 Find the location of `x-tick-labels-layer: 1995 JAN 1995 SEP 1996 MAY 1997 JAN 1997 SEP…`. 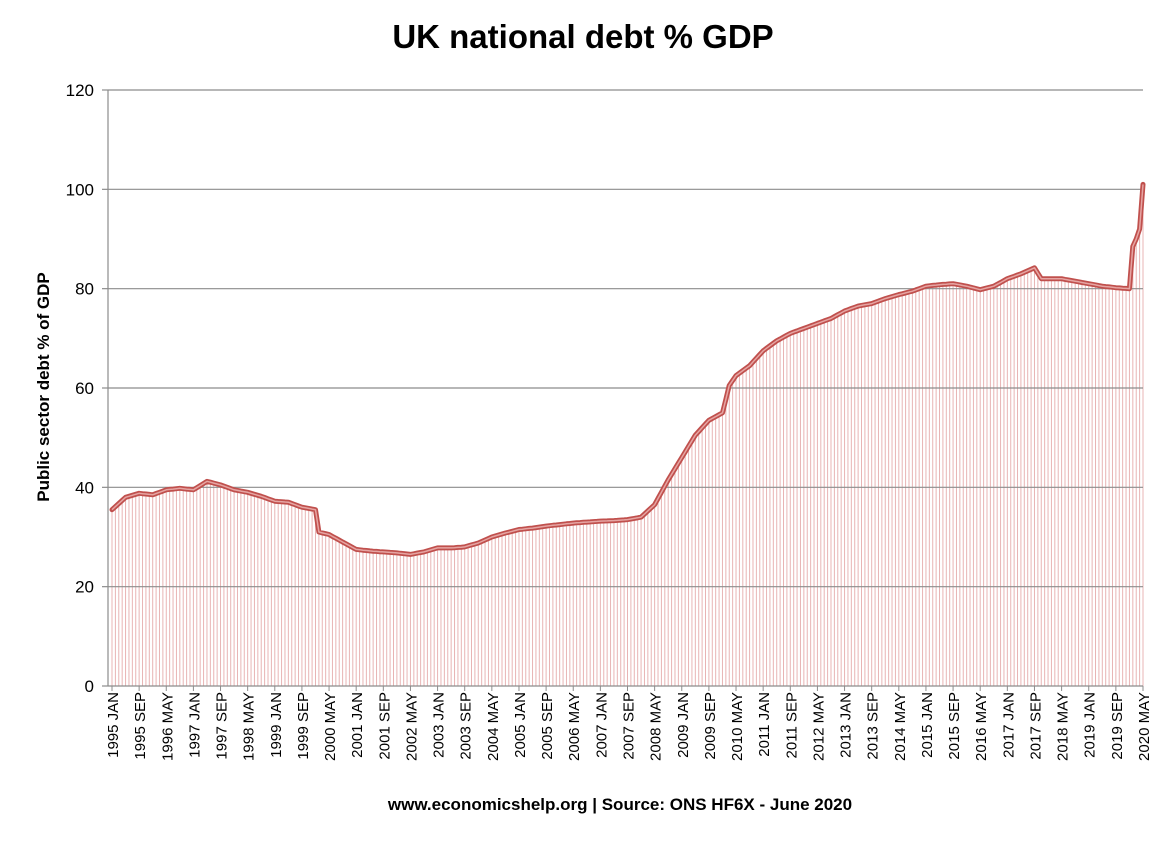

x-tick-labels-layer: 1995 JAN 1995 SEP 1996 MAY 1997 JAN 1997 SEP… is located at coordinates (629, 723).